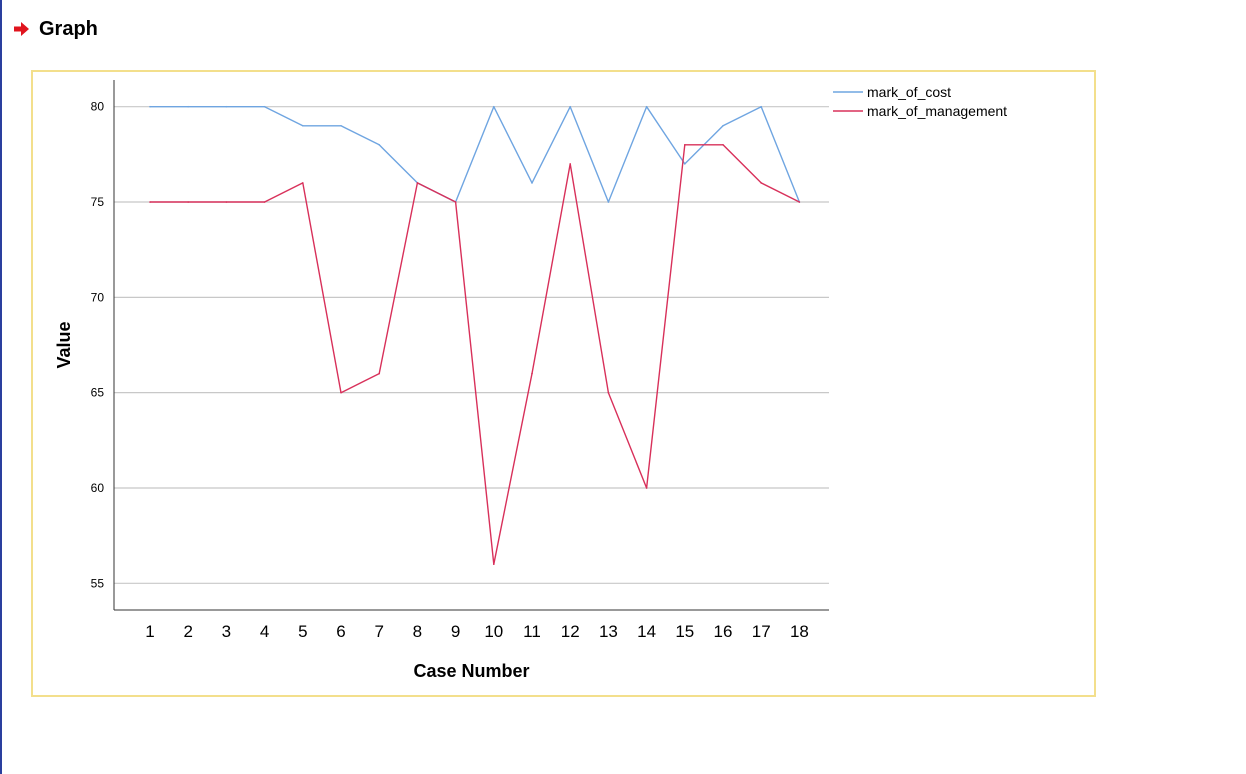  What do you see at coordinates (21, 29) in the screenshot?
I see `right-arrow-icon` at bounding box center [21, 29].